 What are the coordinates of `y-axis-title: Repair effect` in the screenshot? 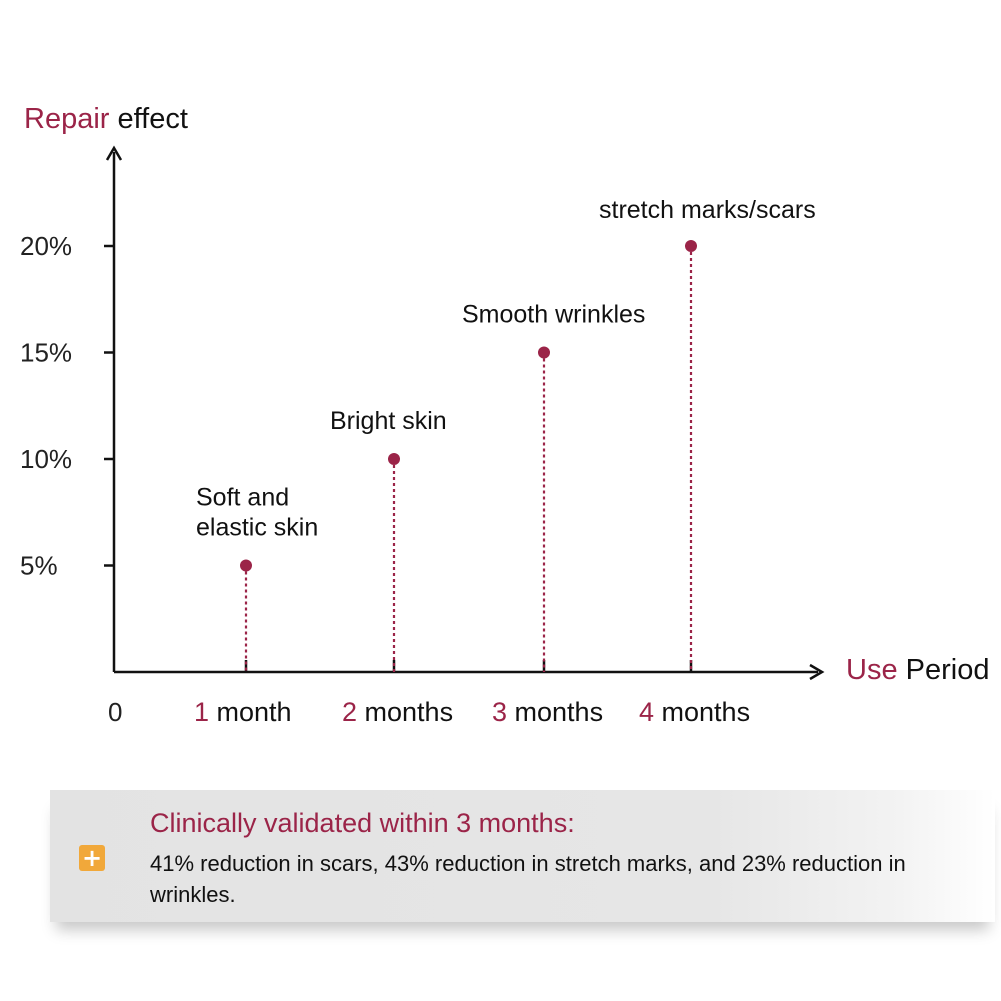 It's located at (106, 119).